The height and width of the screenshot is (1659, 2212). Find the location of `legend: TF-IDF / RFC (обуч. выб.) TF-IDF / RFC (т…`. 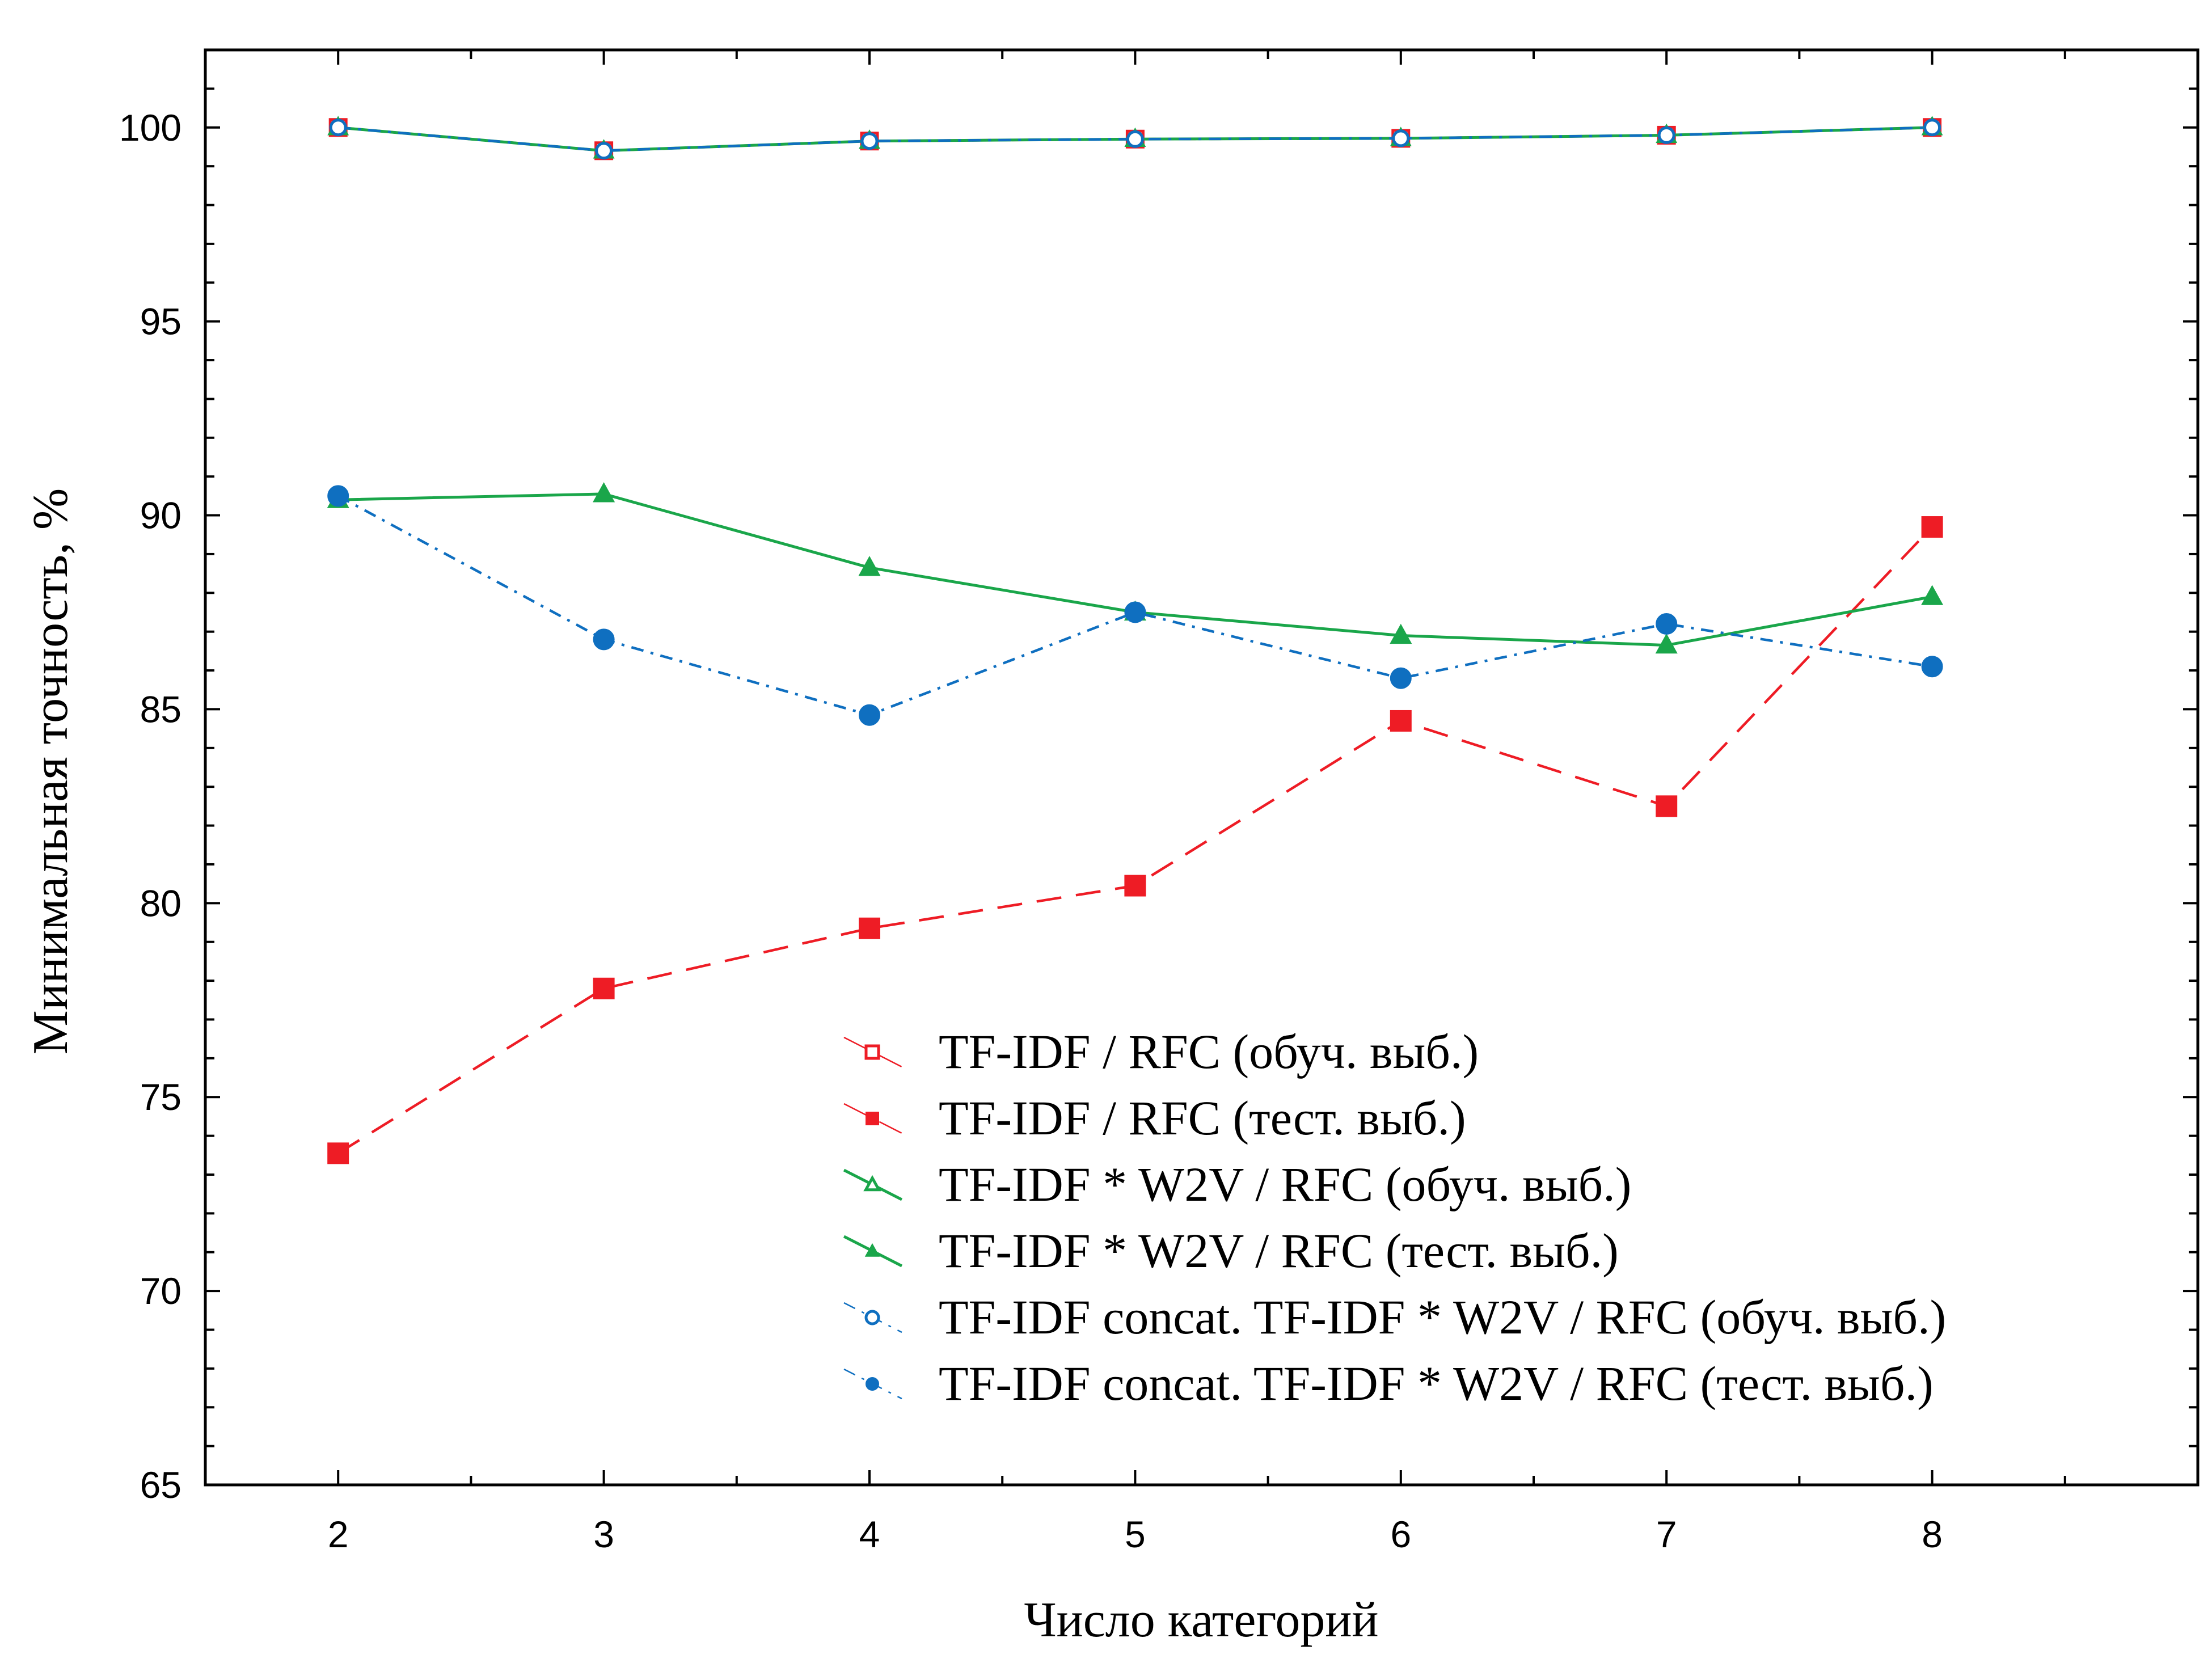

legend: TF-IDF / RFC (обуч. выб.) TF-IDF / RFC (т… is located at coordinates (1394, 1217).